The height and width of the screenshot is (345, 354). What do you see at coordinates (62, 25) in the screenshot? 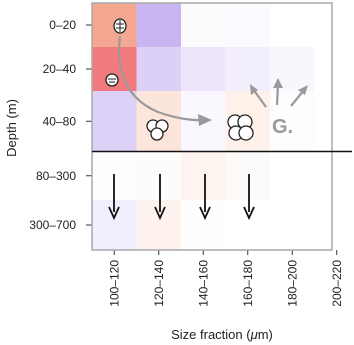
I see `y-tick-label: 0–20` at bounding box center [62, 25].